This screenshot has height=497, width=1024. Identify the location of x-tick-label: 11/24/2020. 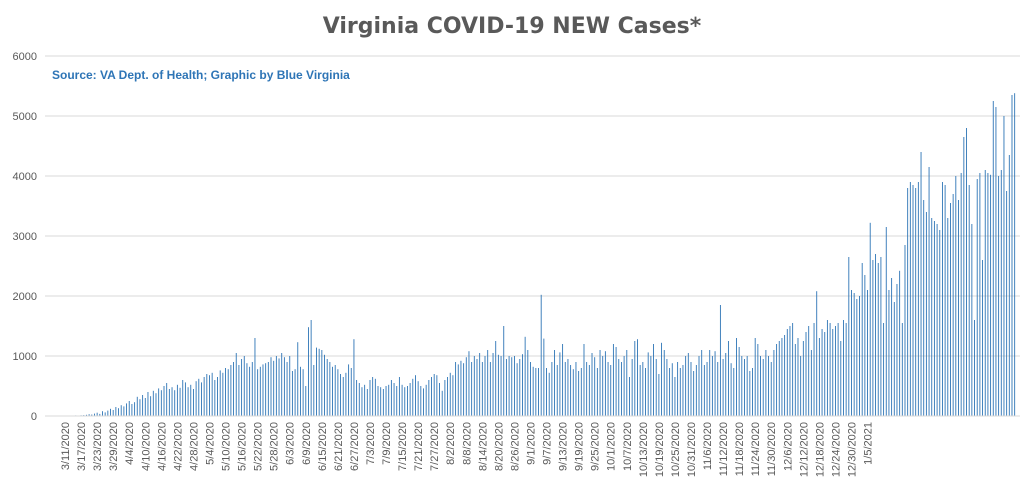
(756, 449).